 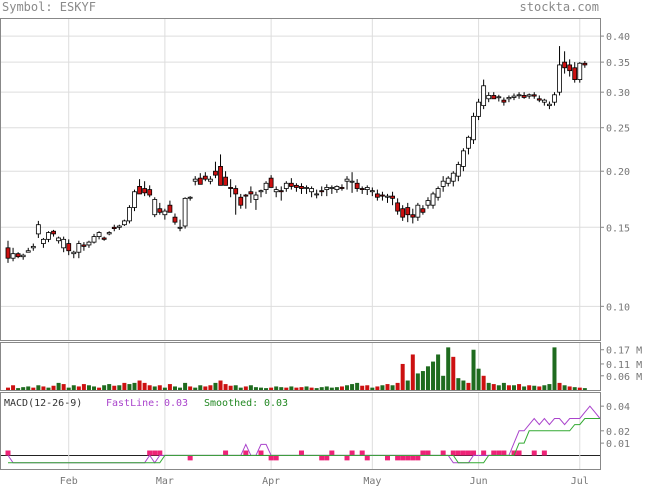 I want to click on macd-smooth-label: Smoothed:, so click(x=231, y=403).